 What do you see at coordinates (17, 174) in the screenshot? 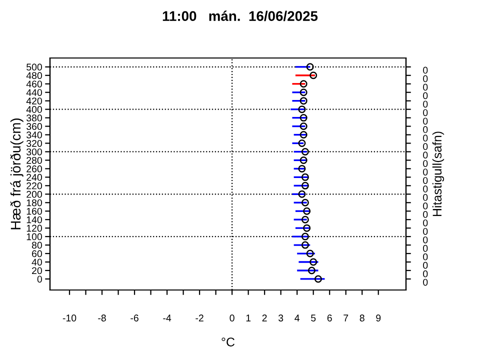
I see `y-axis-title: Hæð frá jörðu(cm)` at bounding box center [17, 174].